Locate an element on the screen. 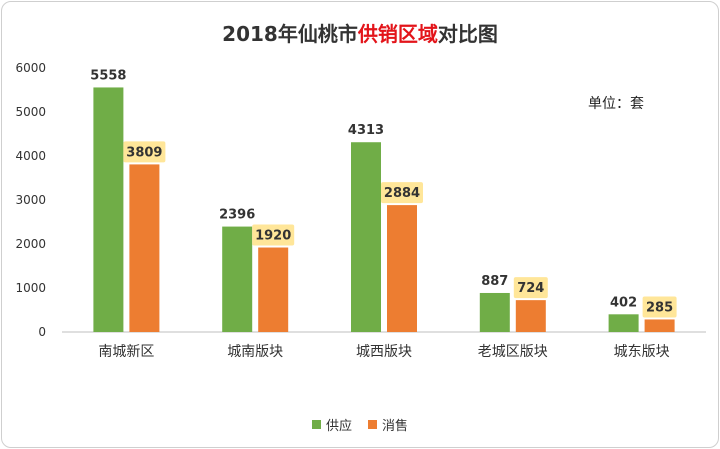 The width and height of the screenshot is (720, 449). data-label: 3809 is located at coordinates (144, 152).